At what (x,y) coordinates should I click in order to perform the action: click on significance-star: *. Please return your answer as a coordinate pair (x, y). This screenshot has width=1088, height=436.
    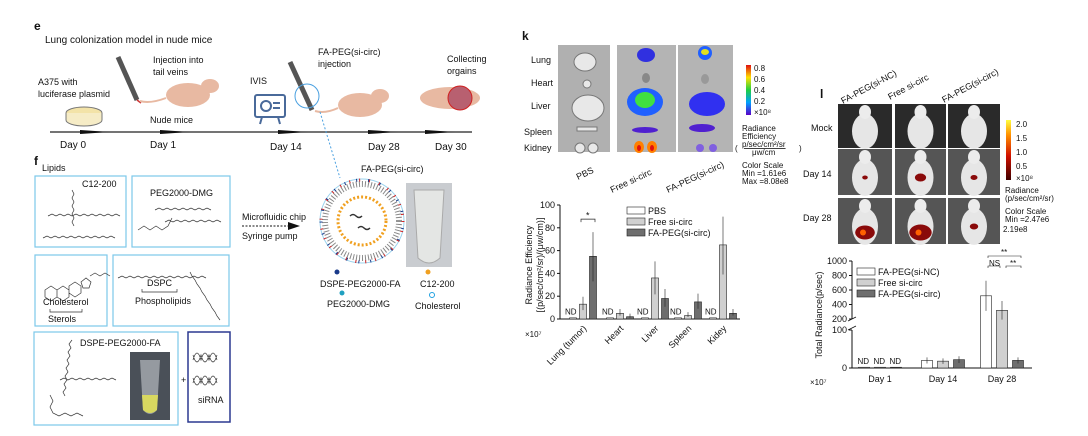
    Looking at the image, I should click on (588, 216).